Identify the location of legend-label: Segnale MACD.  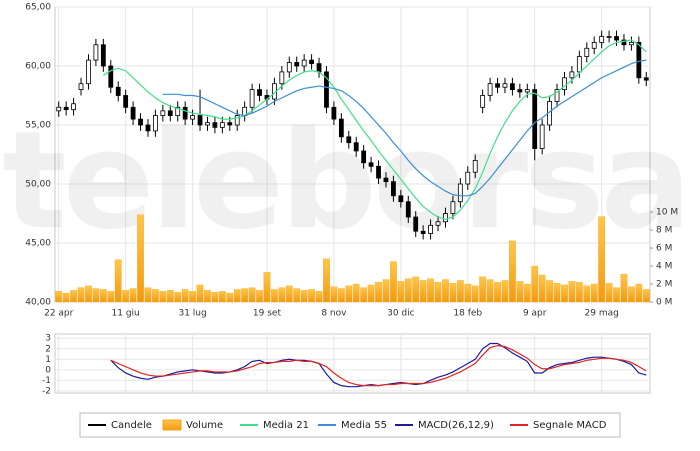
(570, 425).